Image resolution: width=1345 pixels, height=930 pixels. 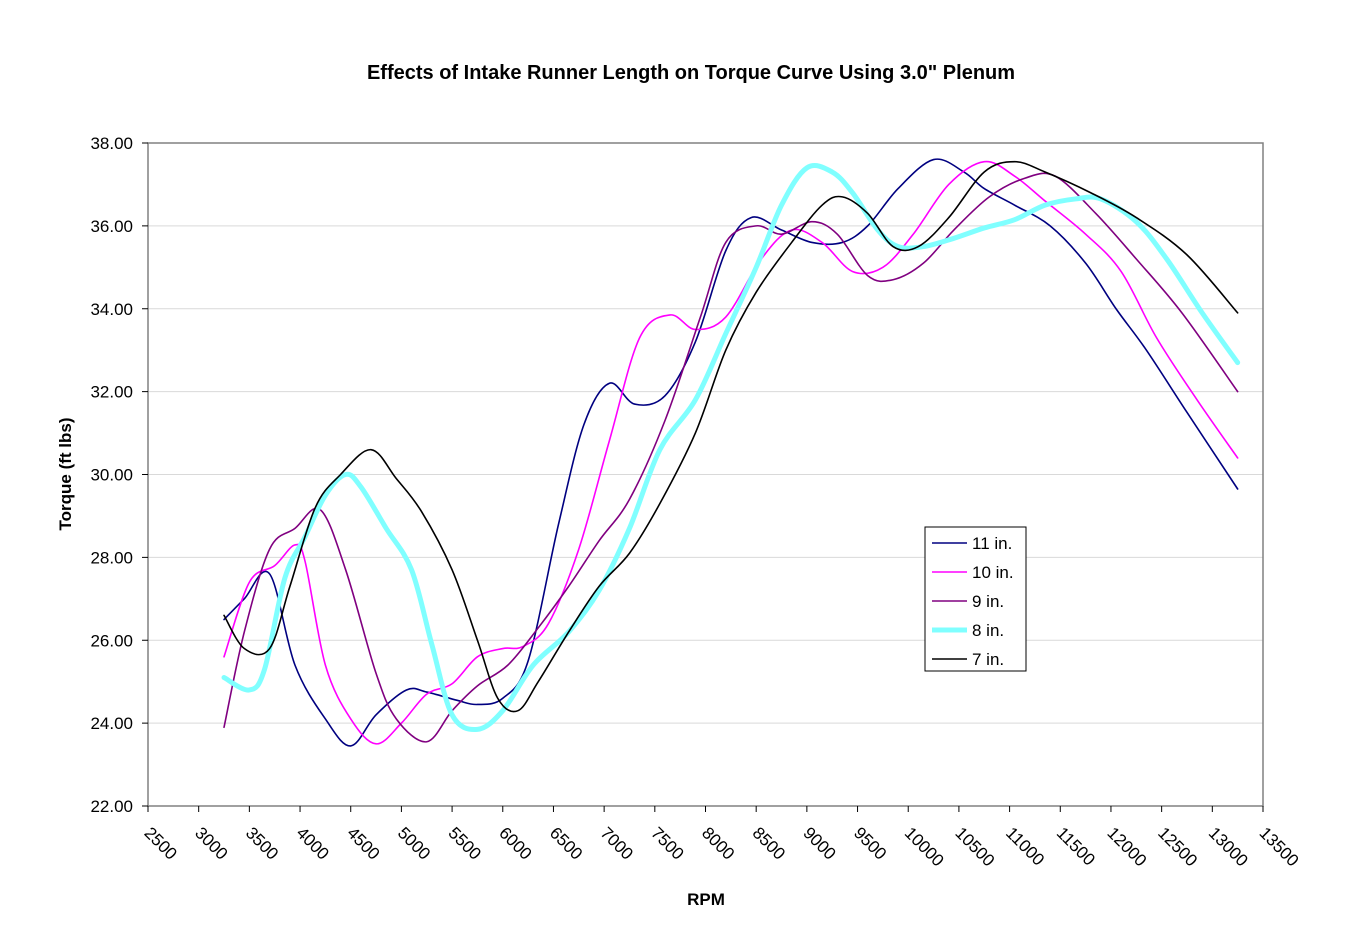 What do you see at coordinates (819, 843) in the screenshot?
I see `x-tick-label: 9000` at bounding box center [819, 843].